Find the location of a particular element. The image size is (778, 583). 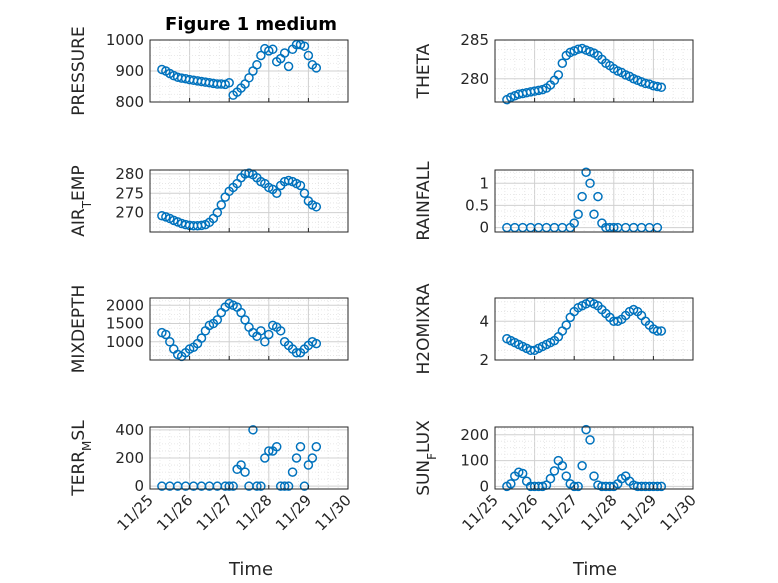

y-tick-label: 2000 is located at coordinates (125, 305).